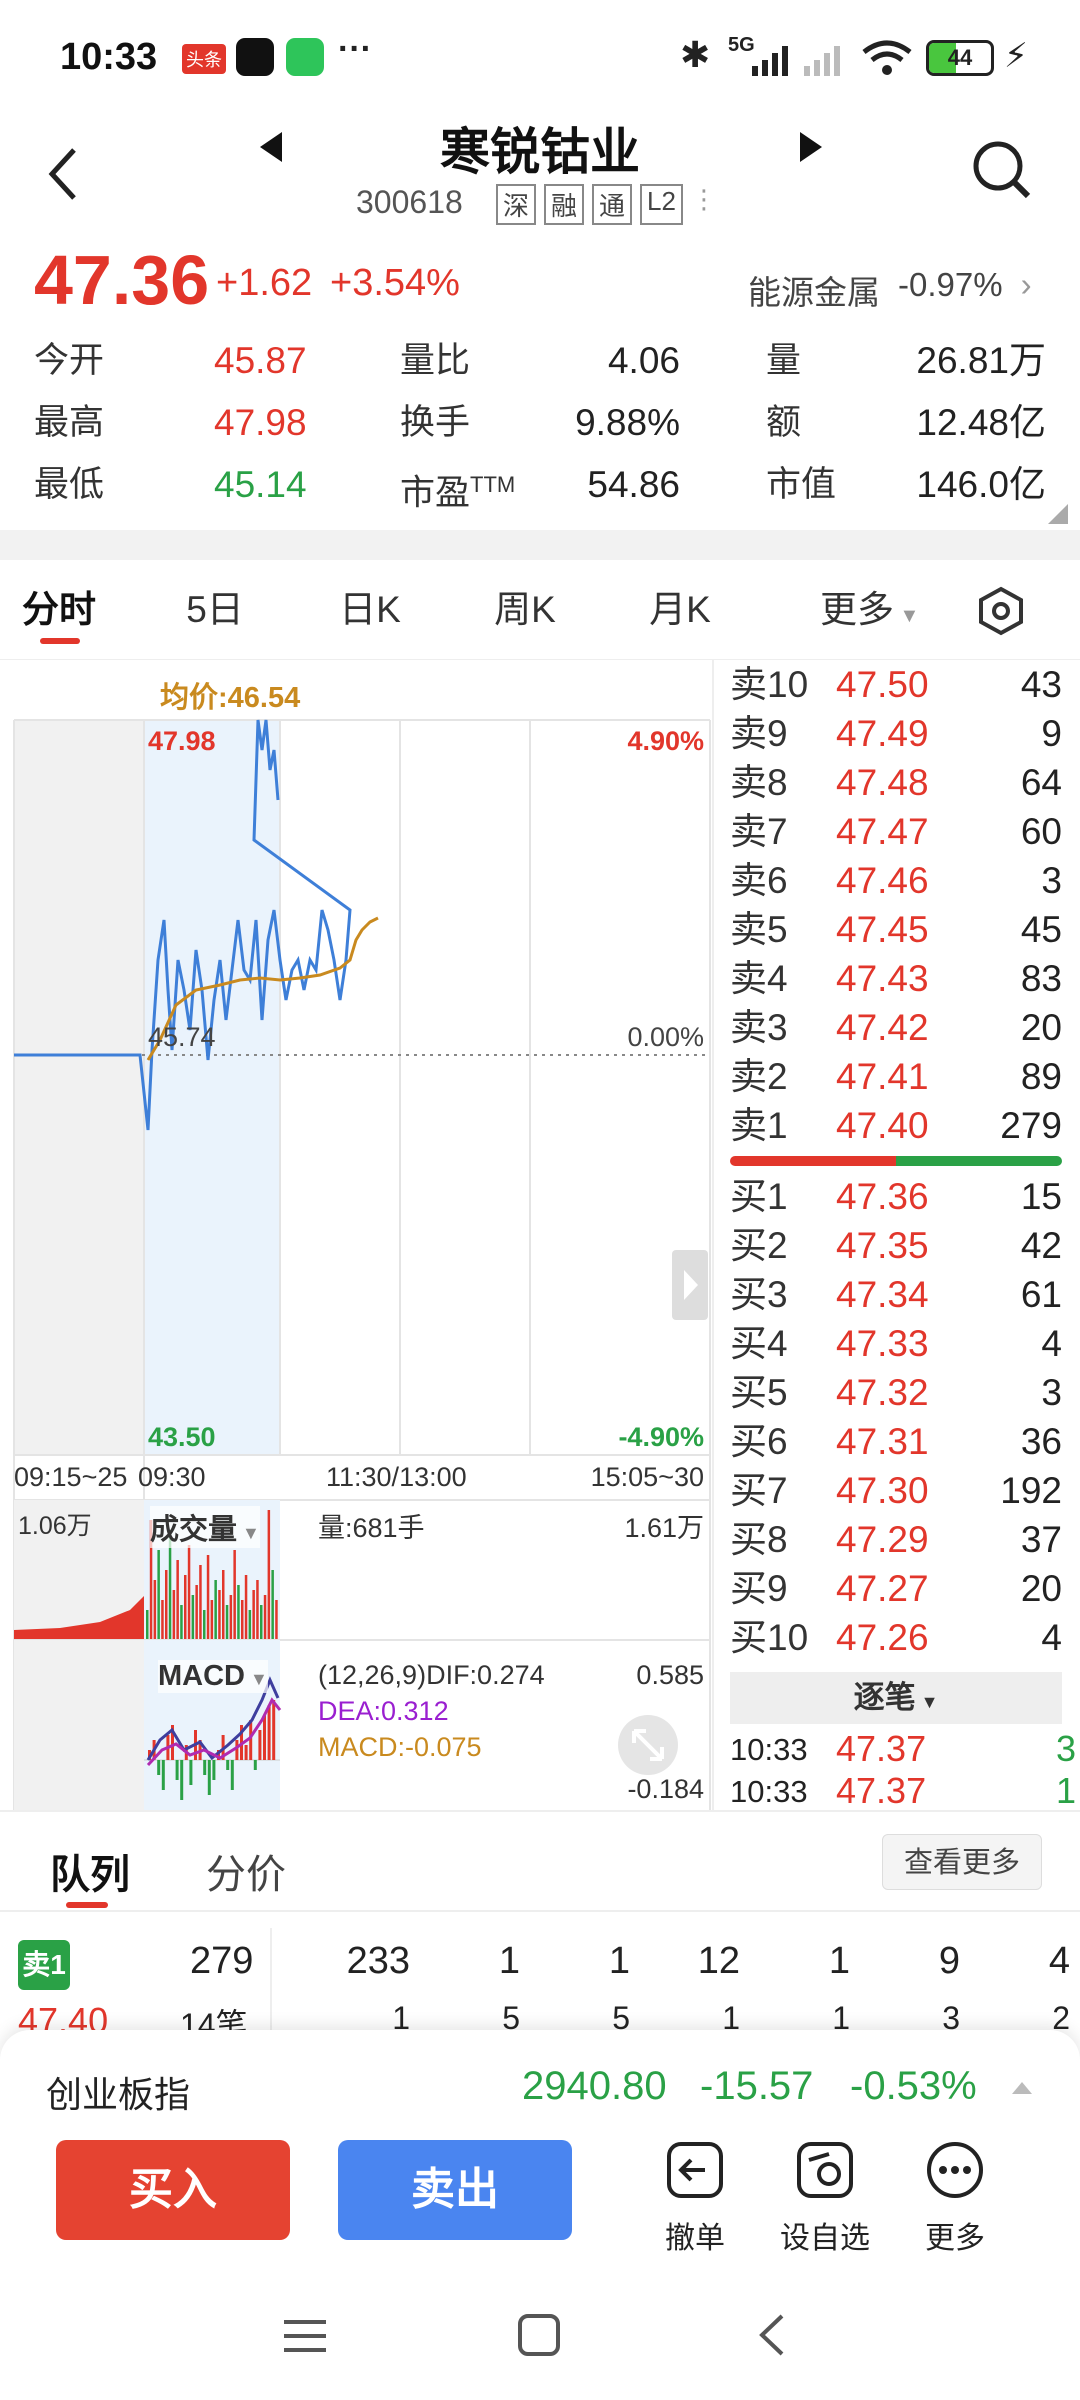 The width and height of the screenshot is (1080, 2400). I want to click on ask-price: 47.43, so click(882, 978).